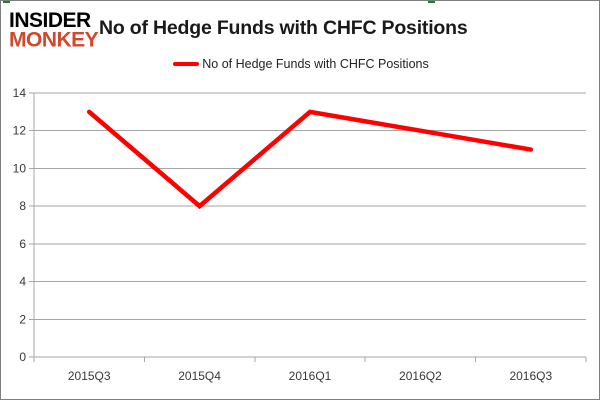 This screenshot has height=400, width=600. What do you see at coordinates (420, 376) in the screenshot?
I see `x-axis-label: 2016Q2` at bounding box center [420, 376].